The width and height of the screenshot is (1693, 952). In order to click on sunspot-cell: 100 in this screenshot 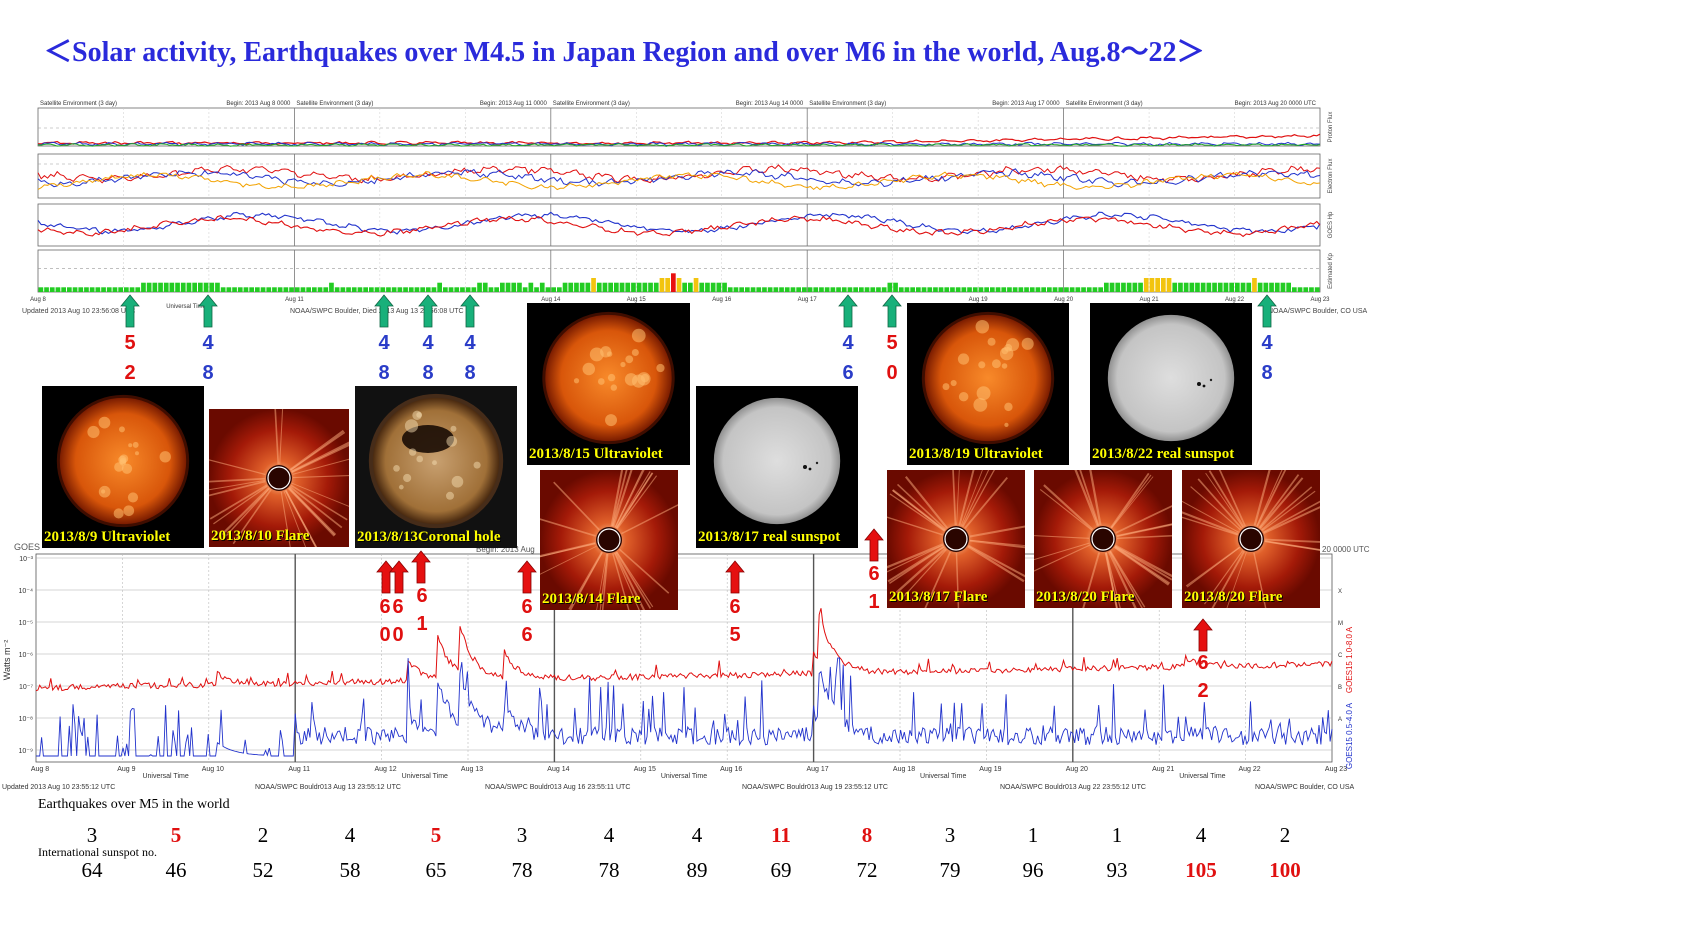, I will do `click(1285, 870)`.